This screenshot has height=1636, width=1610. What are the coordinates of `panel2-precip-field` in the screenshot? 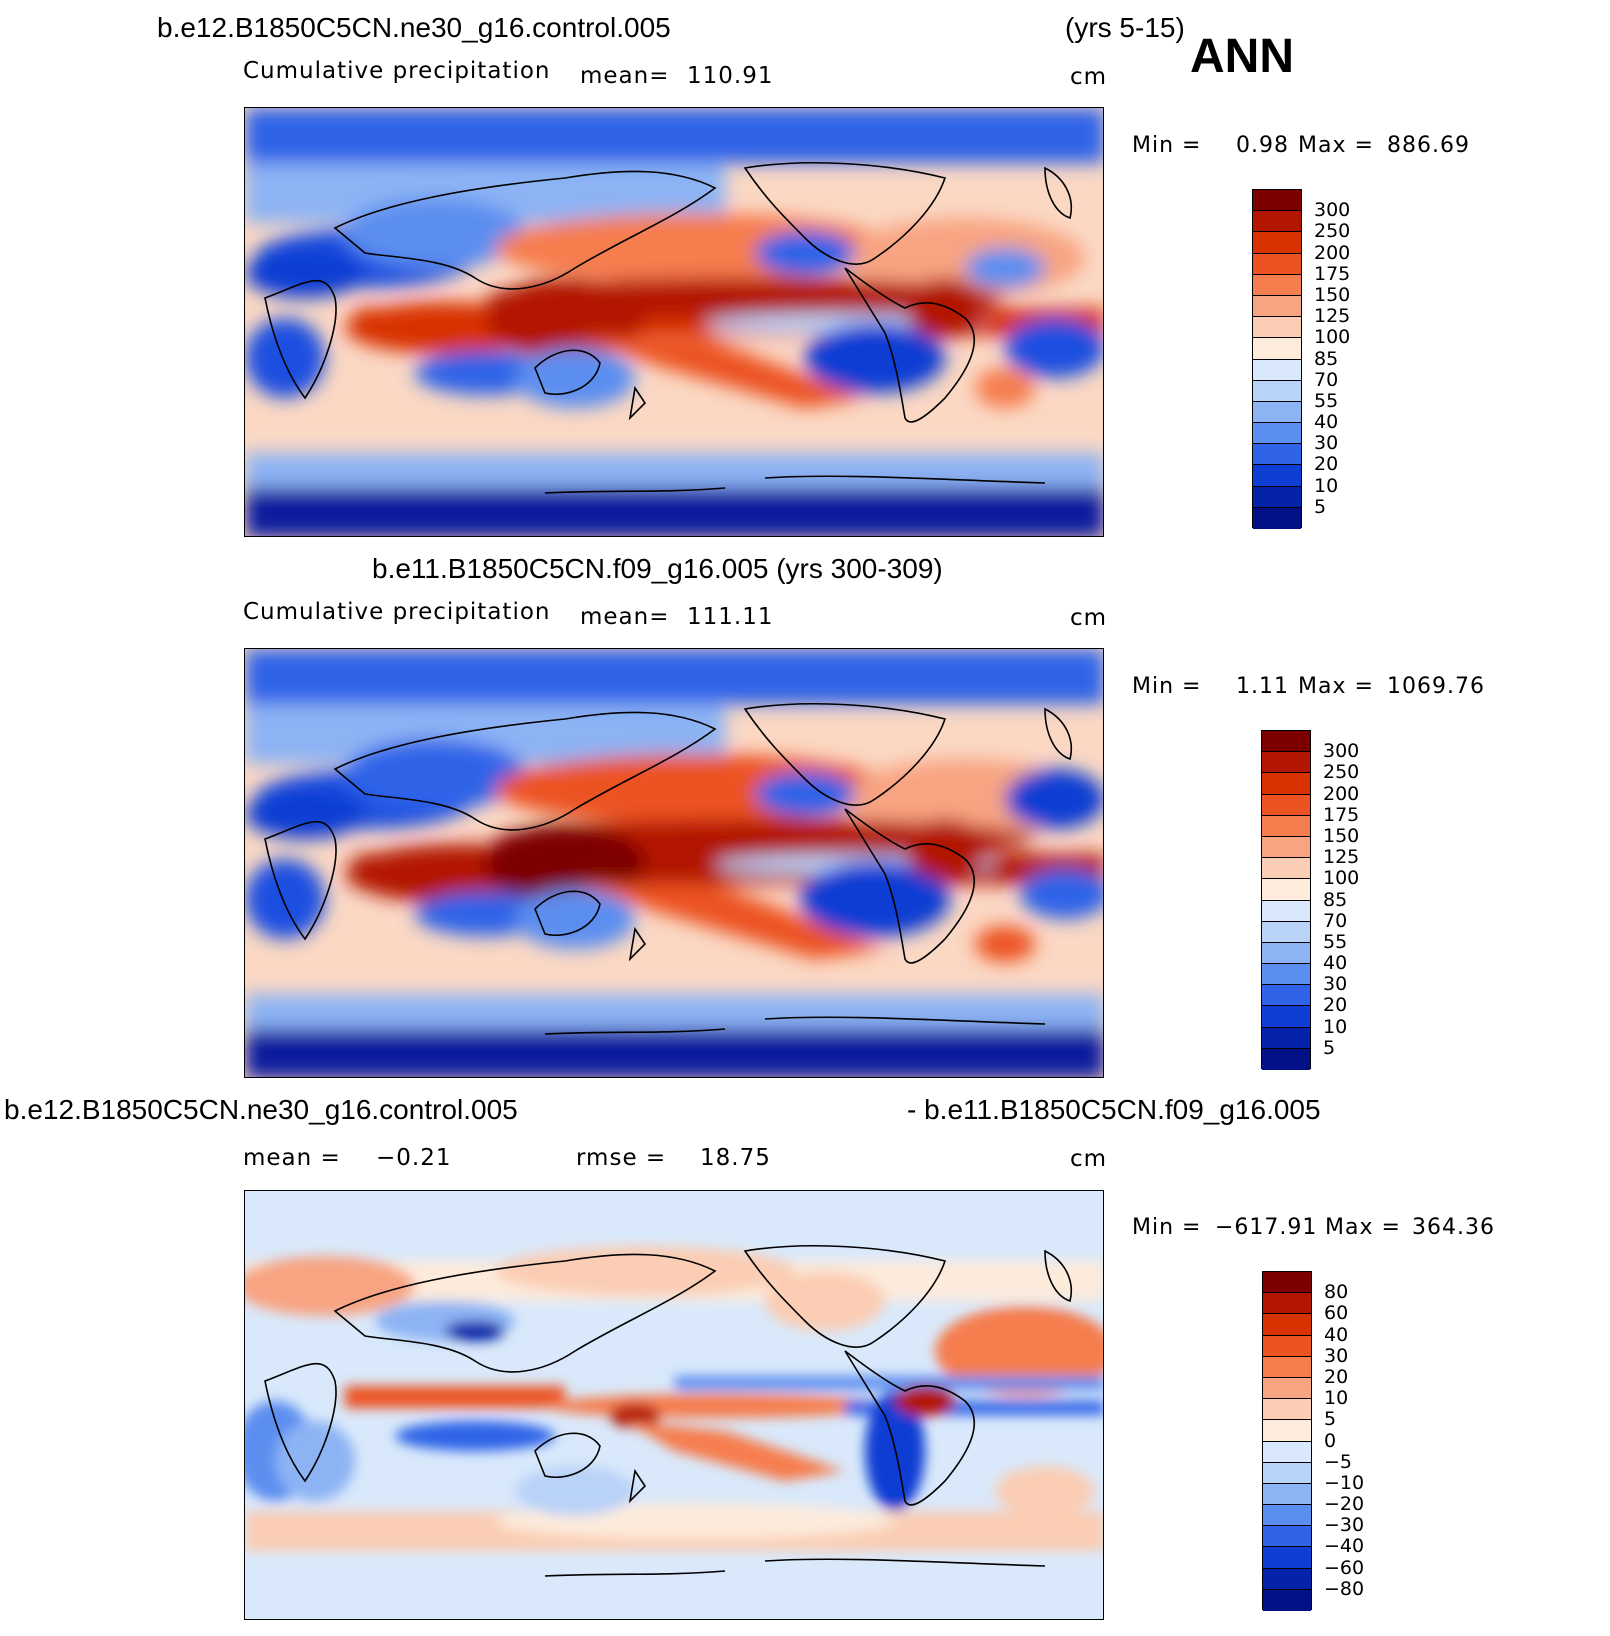 It's located at (674, 863).